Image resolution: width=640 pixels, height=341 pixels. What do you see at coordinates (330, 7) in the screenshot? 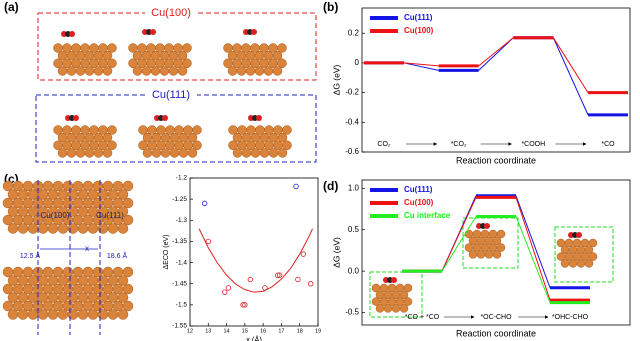
I see `panel-label: (b)` at bounding box center [330, 7].